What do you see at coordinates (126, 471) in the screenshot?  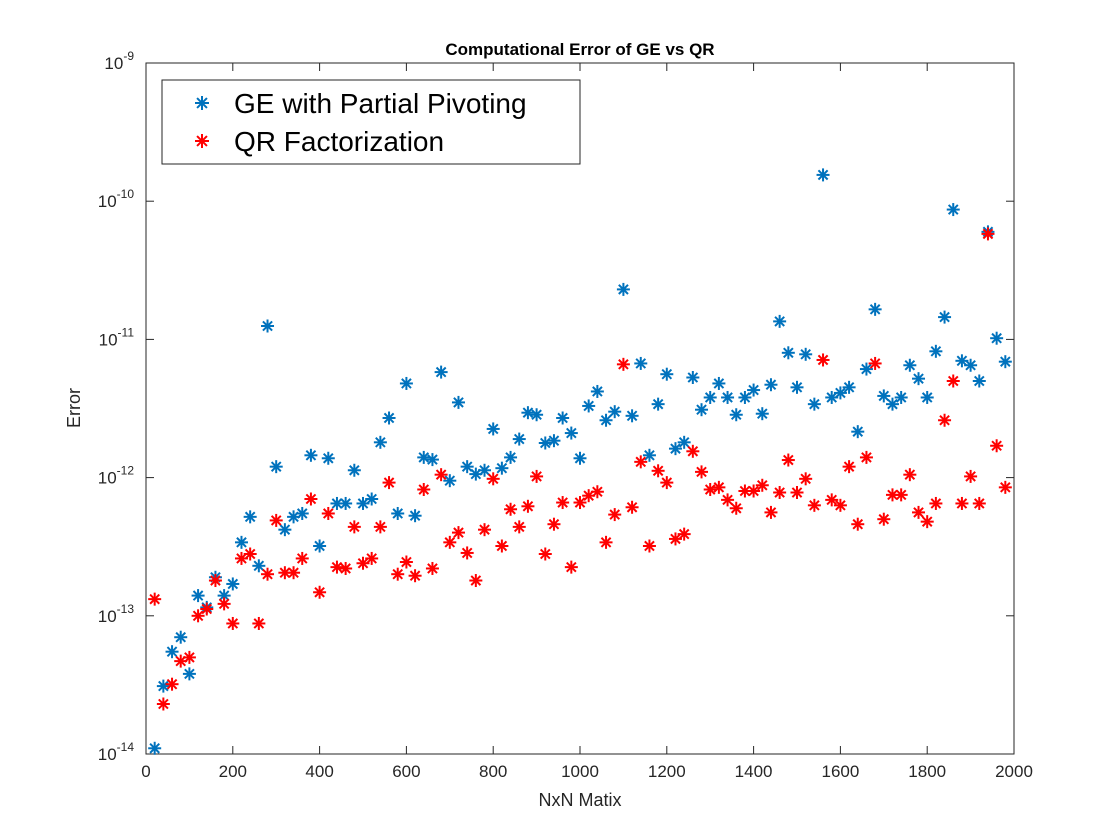 I see `y-tick-exponent: -12` at bounding box center [126, 471].